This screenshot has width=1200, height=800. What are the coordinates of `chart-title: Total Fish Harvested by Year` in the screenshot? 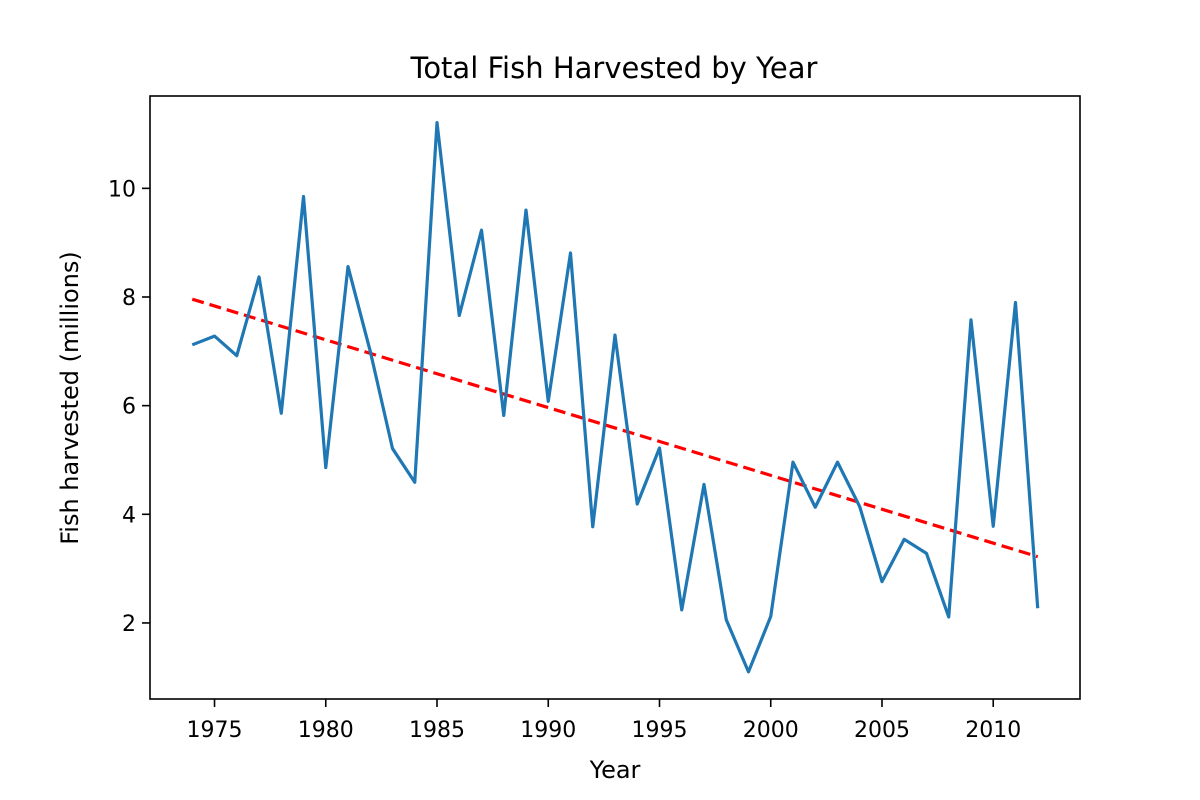 It's located at (614, 68).